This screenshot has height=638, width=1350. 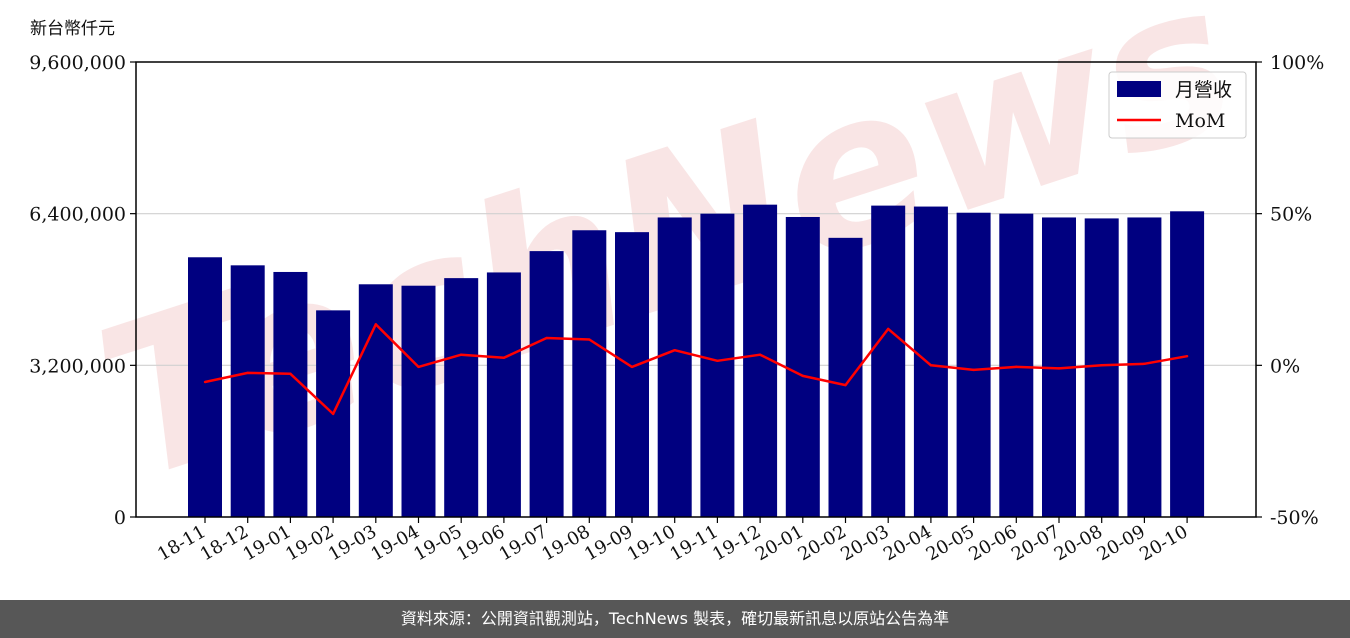 I want to click on right-tick-label: 100%, so click(x=1297, y=63).